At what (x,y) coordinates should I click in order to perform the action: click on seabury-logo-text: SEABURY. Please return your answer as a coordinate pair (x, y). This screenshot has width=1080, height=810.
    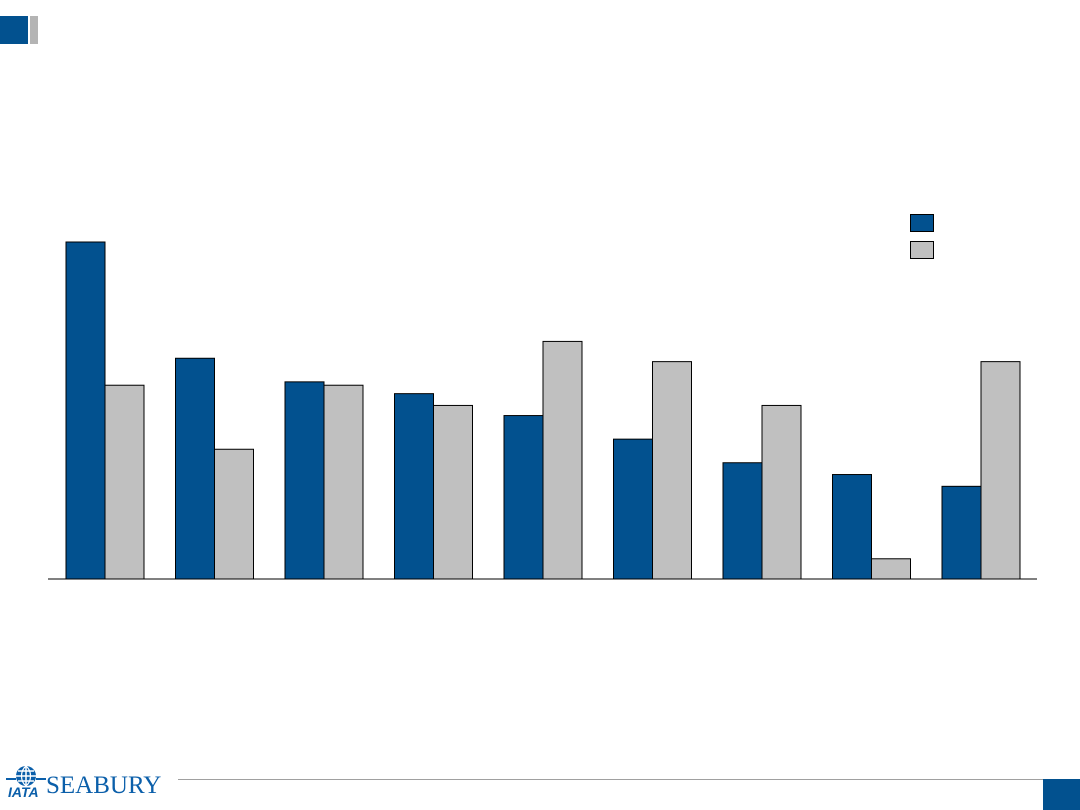
    Looking at the image, I should click on (103, 785).